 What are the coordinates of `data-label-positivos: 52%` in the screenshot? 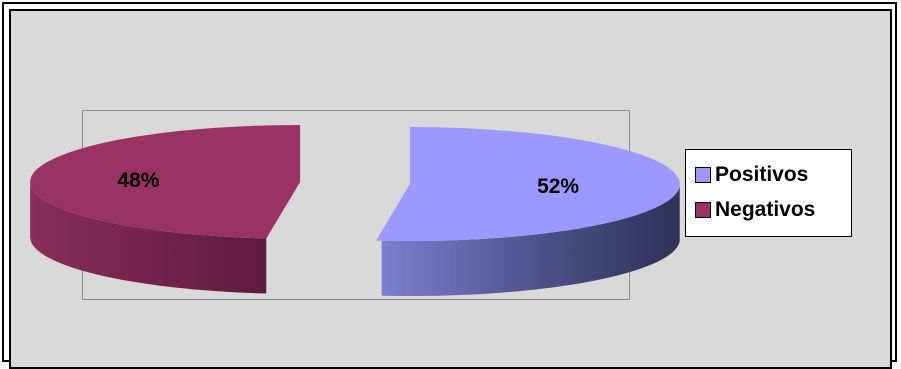 It's located at (558, 186).